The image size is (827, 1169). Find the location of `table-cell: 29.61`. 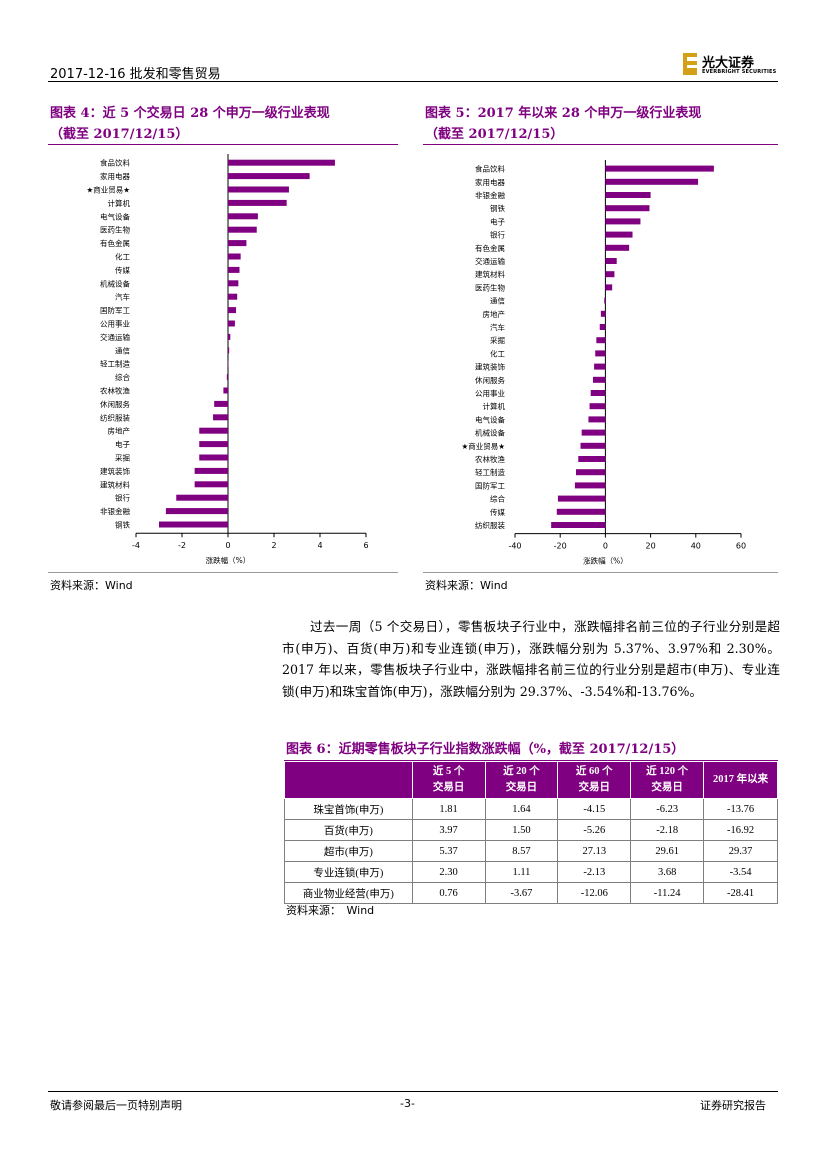

table-cell: 29.61 is located at coordinates (667, 851).